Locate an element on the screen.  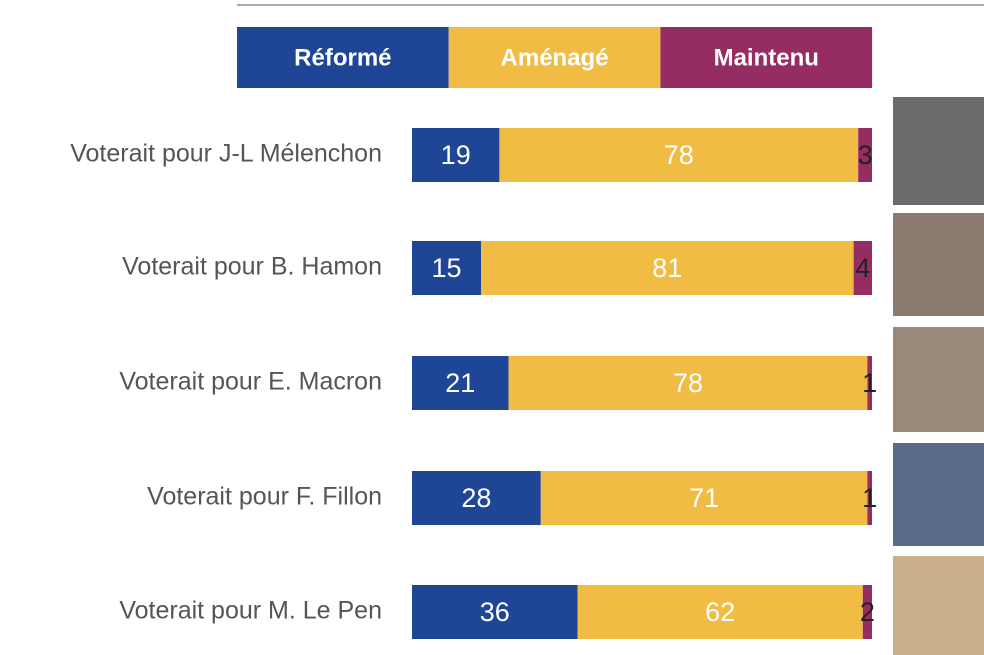
value-label: 81 is located at coordinates (667, 268).